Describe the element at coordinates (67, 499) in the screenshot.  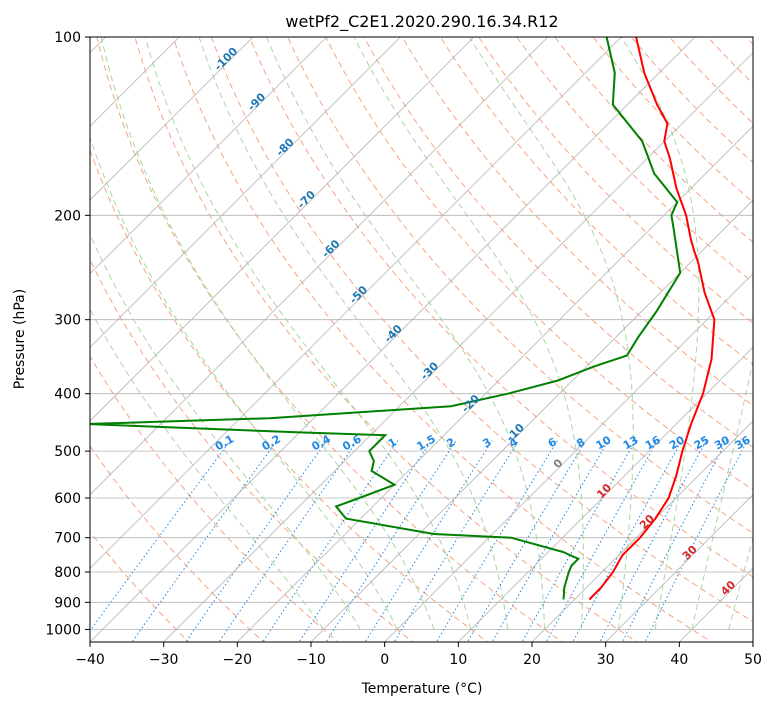
I see `y-tick-label: 600` at that location.